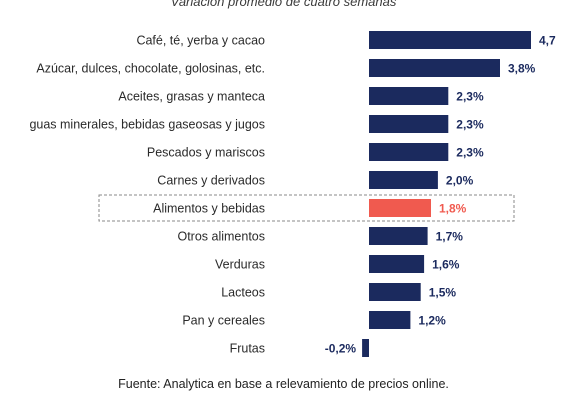 This screenshot has width=567, height=403. I want to click on category-label: Pescados y mariscos, so click(206, 153).